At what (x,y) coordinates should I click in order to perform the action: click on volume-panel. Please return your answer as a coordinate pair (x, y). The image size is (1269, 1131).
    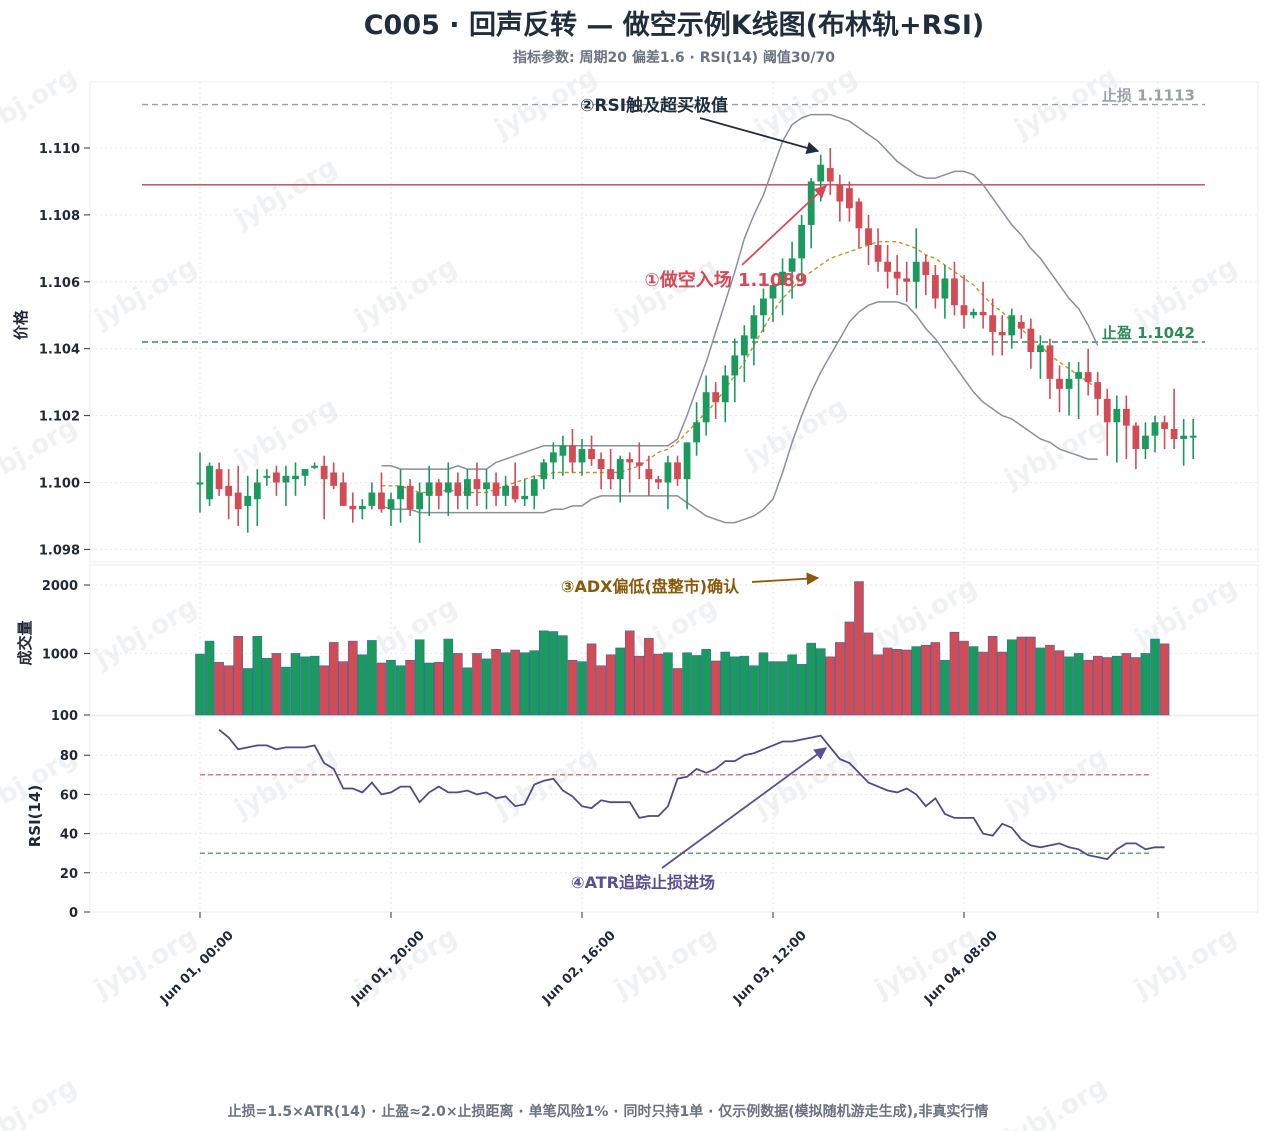
    Looking at the image, I should click on (682, 648).